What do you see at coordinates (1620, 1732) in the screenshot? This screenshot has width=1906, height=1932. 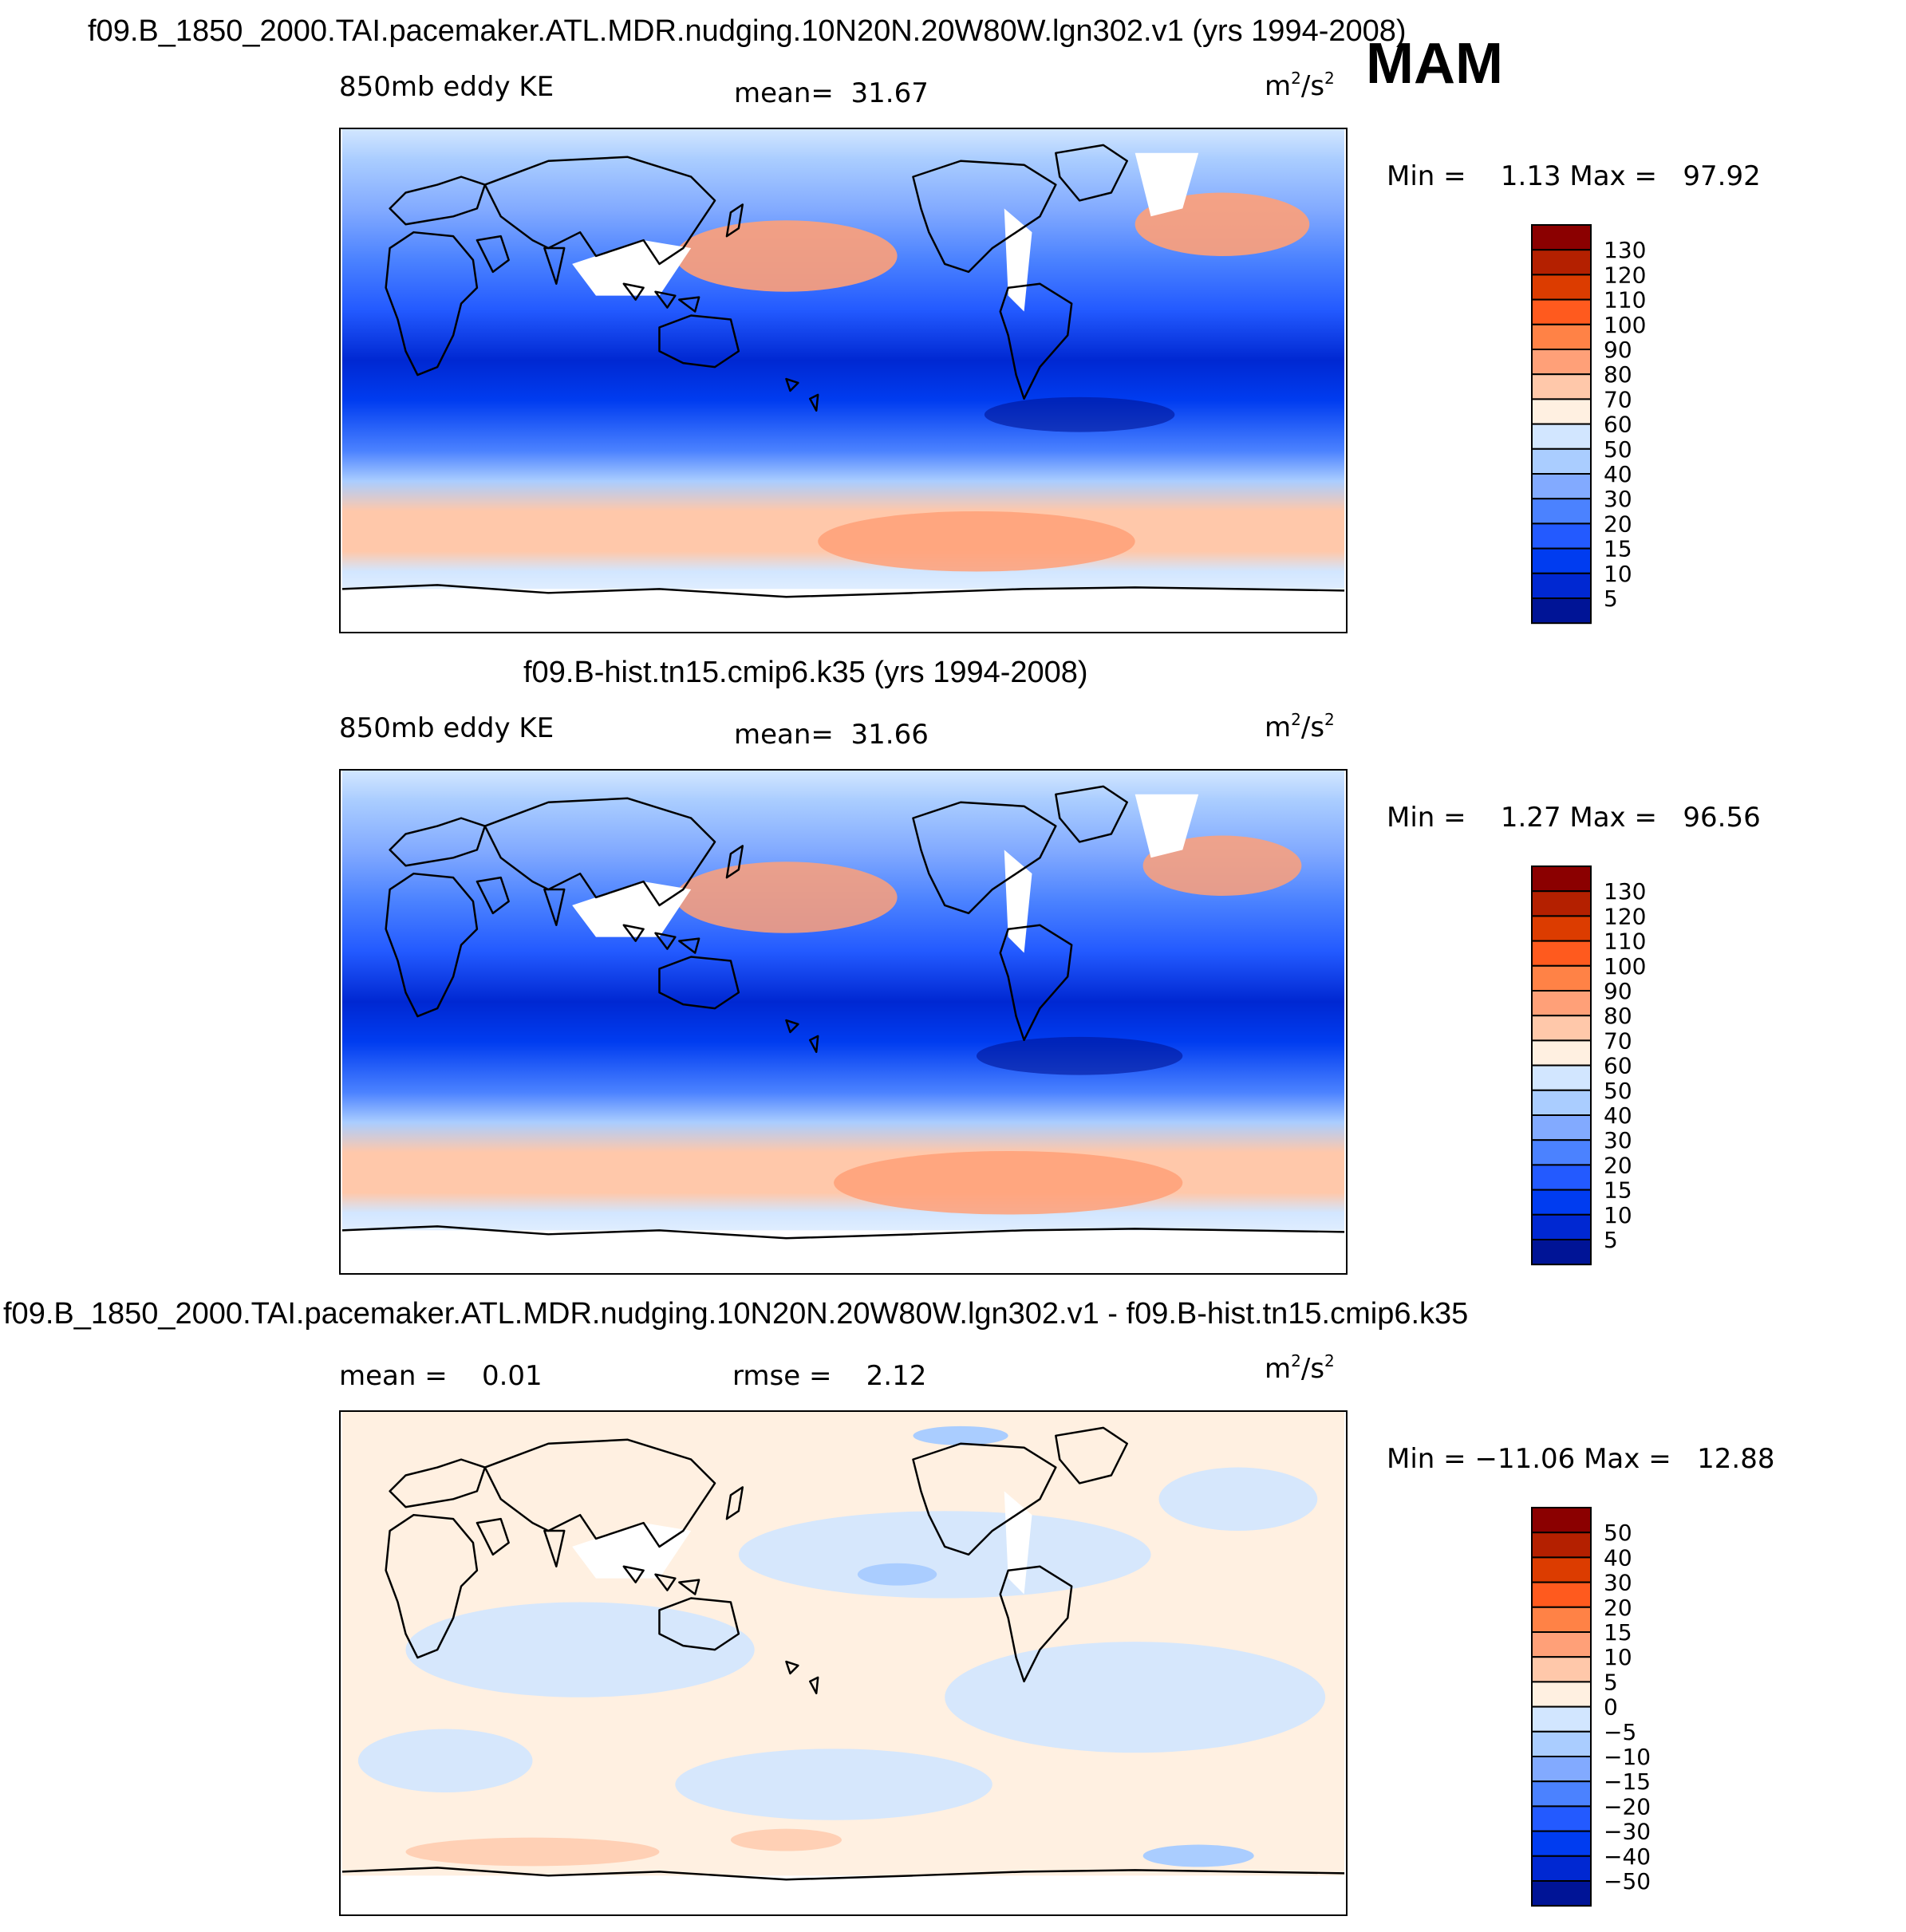 I see `colorbar-tick-label: −5` at bounding box center [1620, 1732].